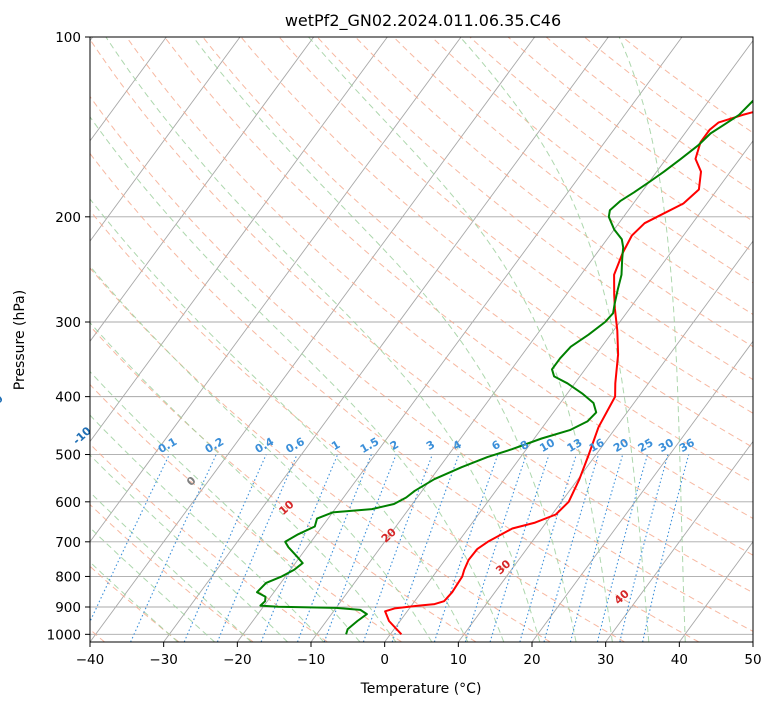  Describe the element at coordinates (68, 38) in the screenshot. I see `y-tick-label: 100` at that location.